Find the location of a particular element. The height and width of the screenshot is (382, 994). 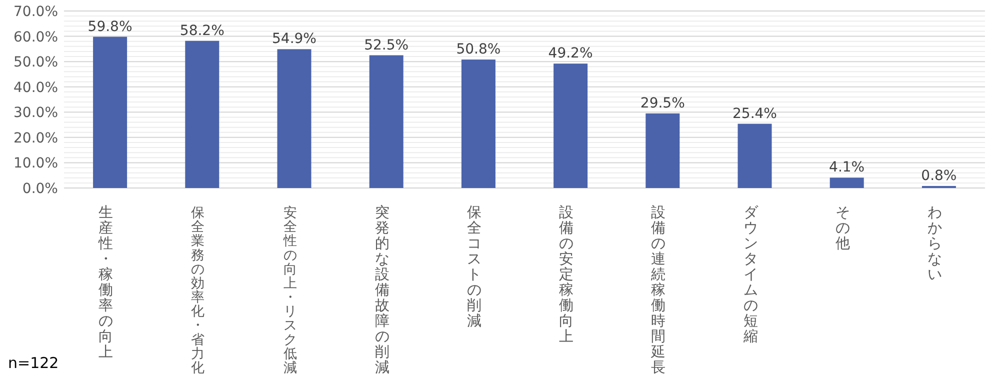

text: 4.1% is located at coordinates (847, 168).